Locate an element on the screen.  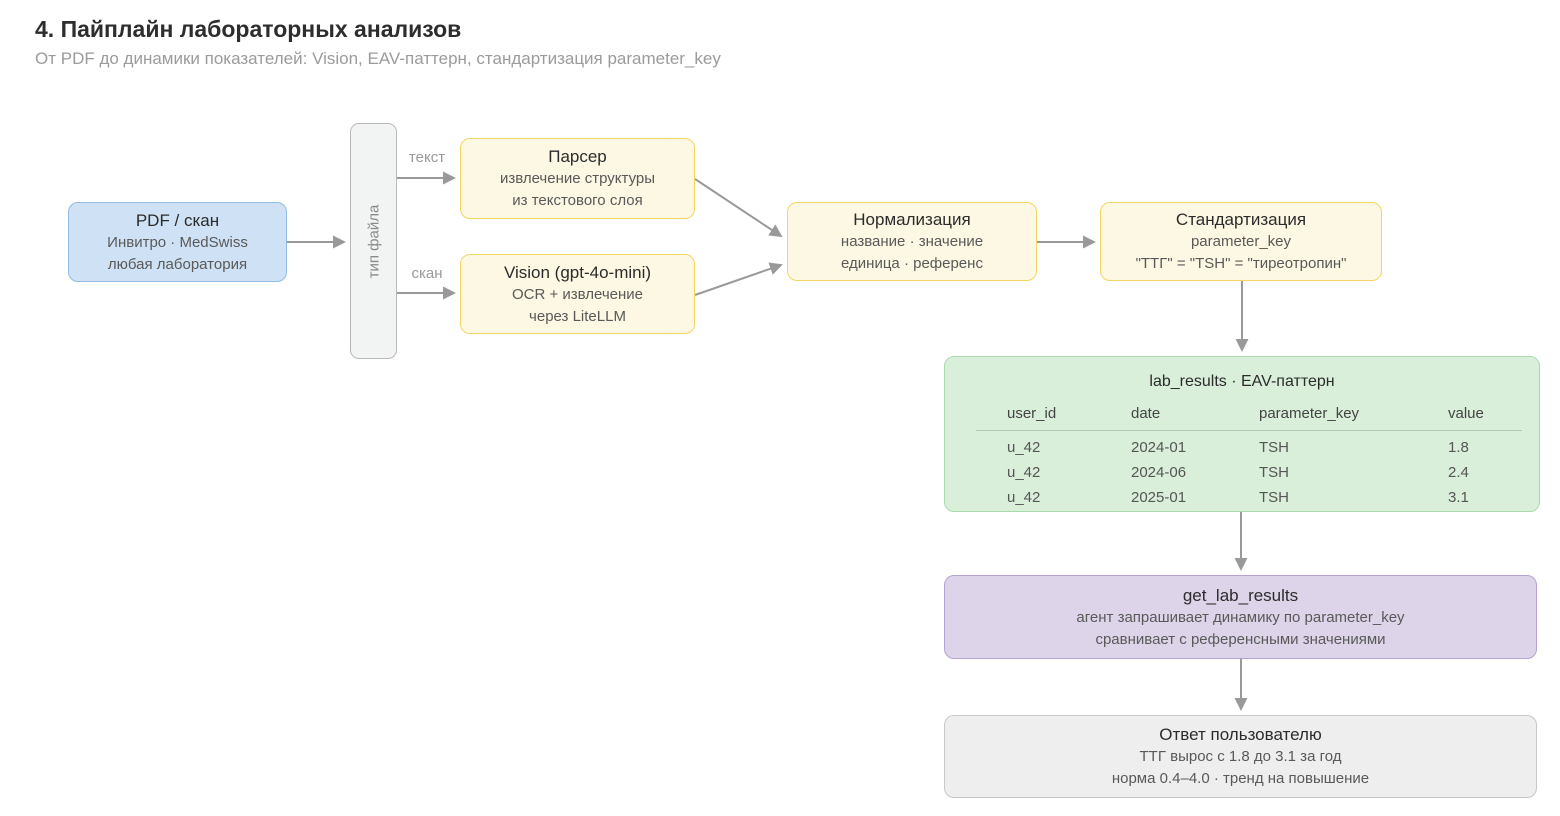
column-header: parameter_key is located at coordinates (1309, 413).